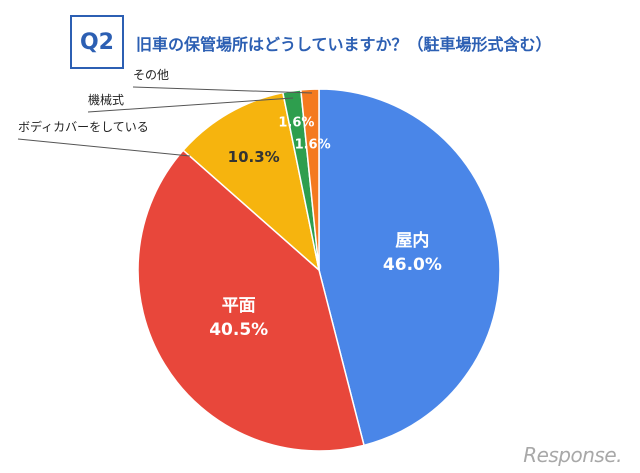  What do you see at coordinates (239, 306) in the screenshot?
I see `slice-name-label: 平面` at bounding box center [239, 306].